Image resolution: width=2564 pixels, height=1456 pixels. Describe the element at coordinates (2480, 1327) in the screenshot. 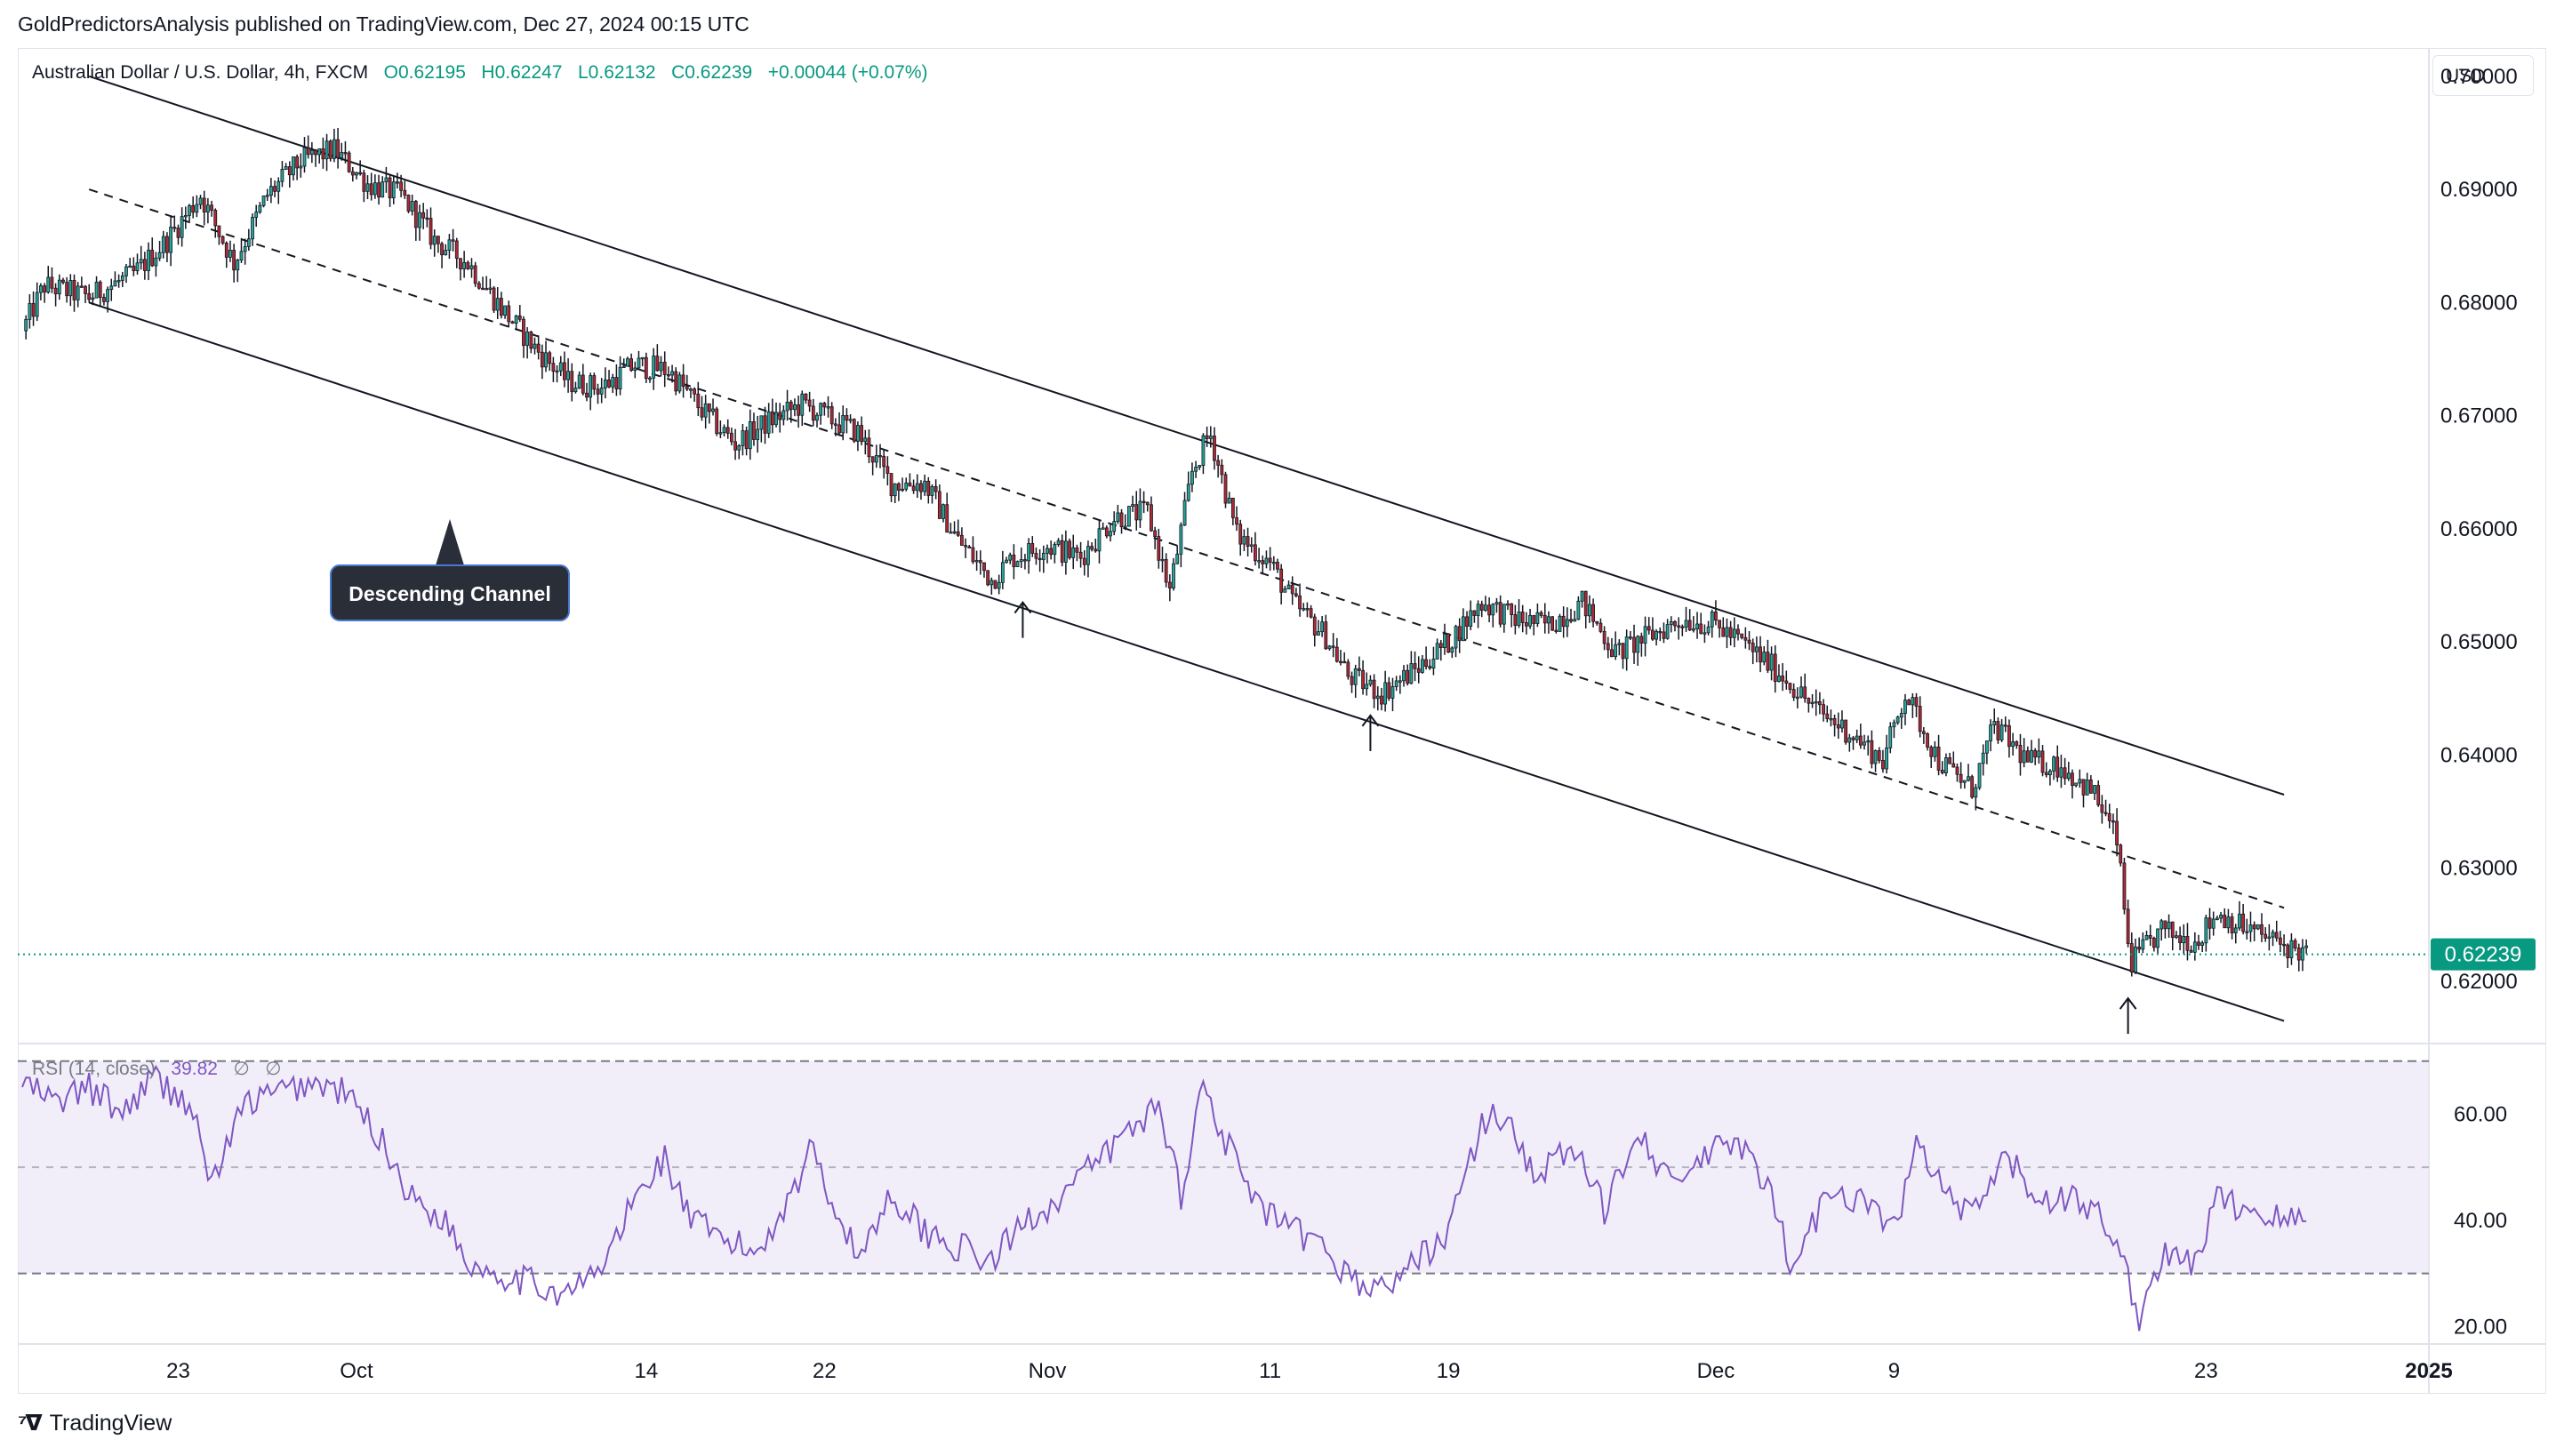

I see `rsi-tick-label: 20.00` at that location.